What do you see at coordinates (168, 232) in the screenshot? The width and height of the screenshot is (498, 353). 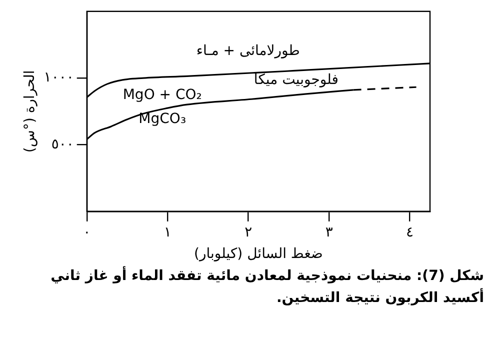 I see `x-tick-label: ١` at bounding box center [168, 232].